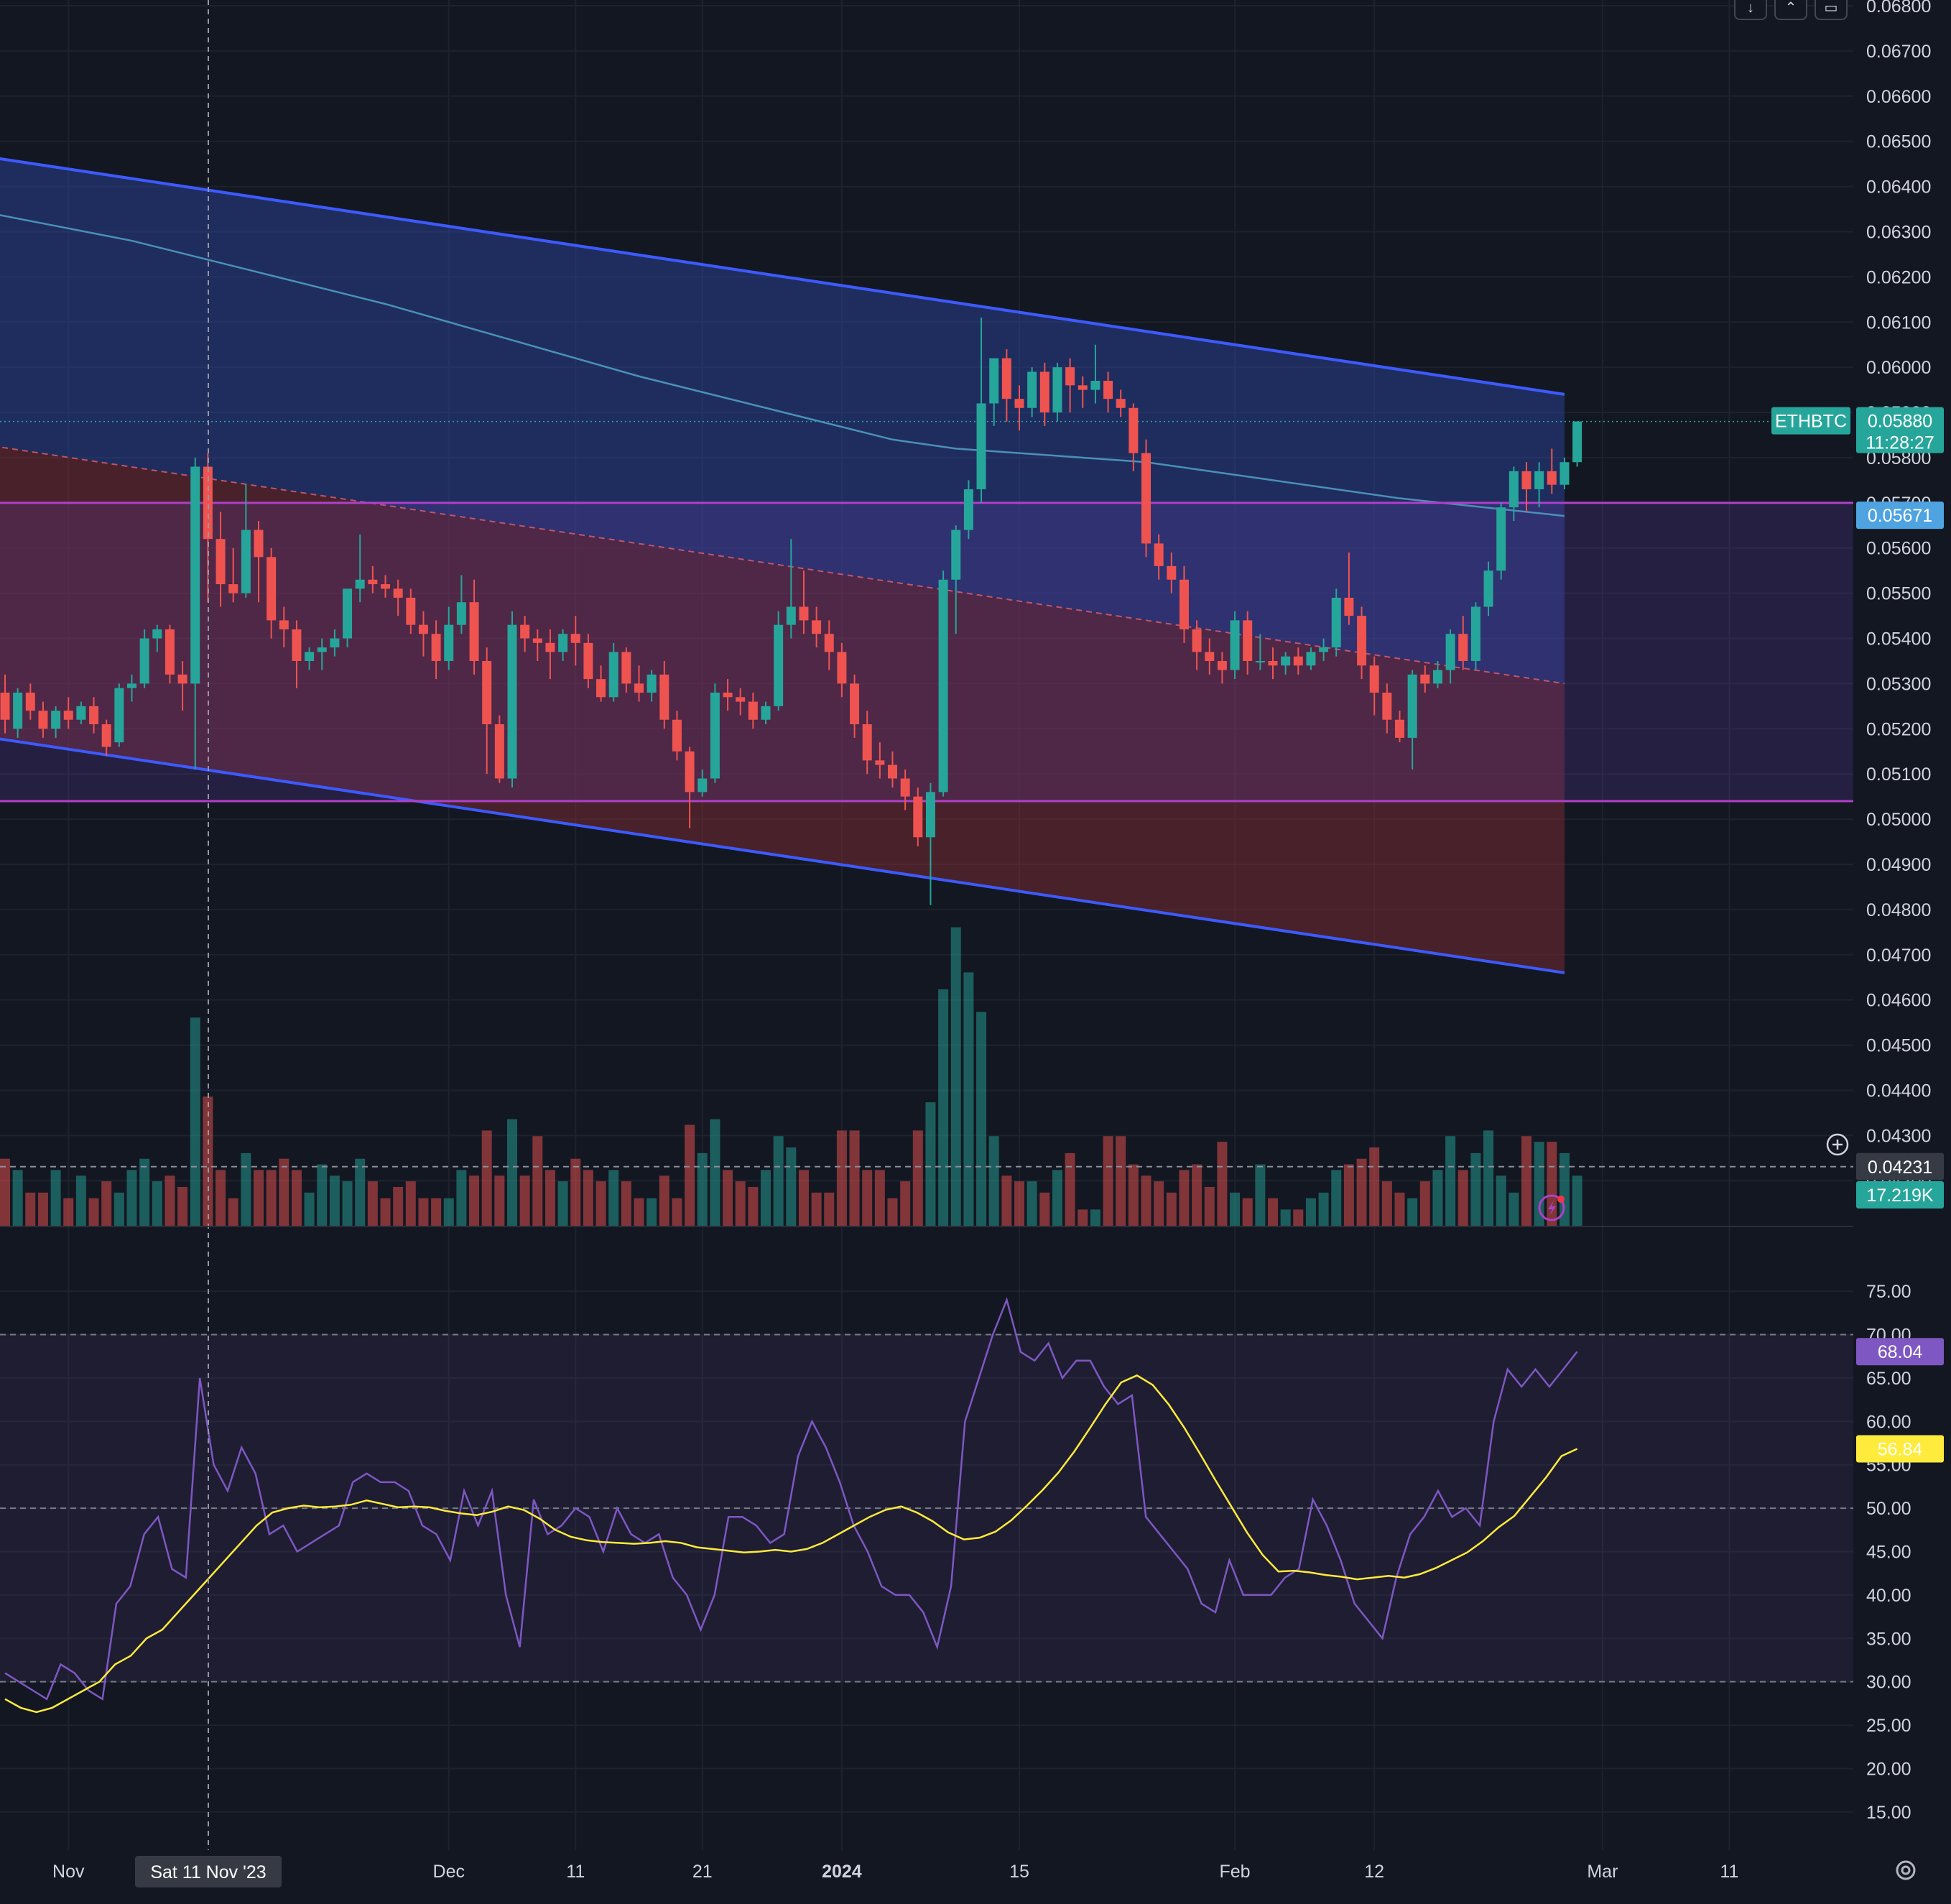 The image size is (1951, 1904). I want to click on rsi-tick-label: 65.00, so click(1888, 1379).